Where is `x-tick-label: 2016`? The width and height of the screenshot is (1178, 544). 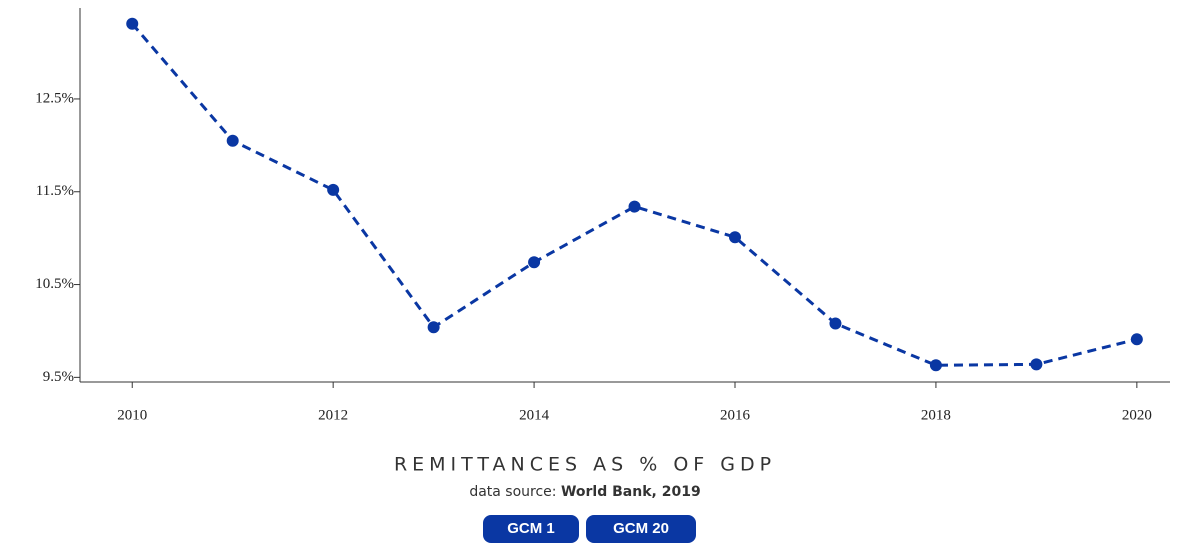
x-tick-label: 2016 is located at coordinates (735, 415).